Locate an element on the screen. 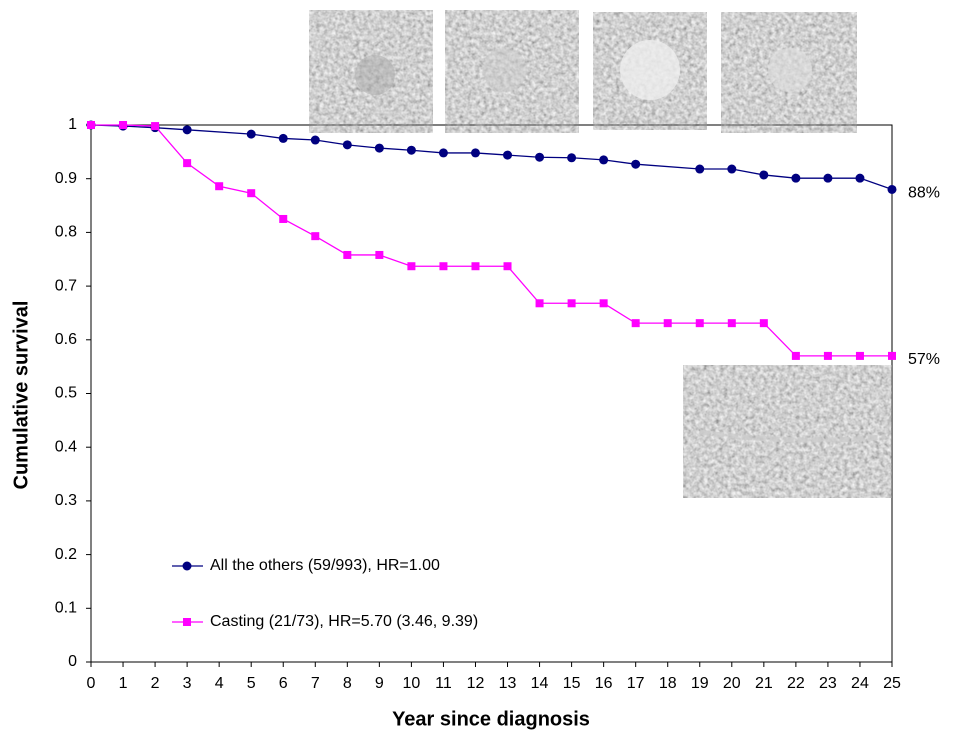  x-tick-label: 9 is located at coordinates (379, 683).